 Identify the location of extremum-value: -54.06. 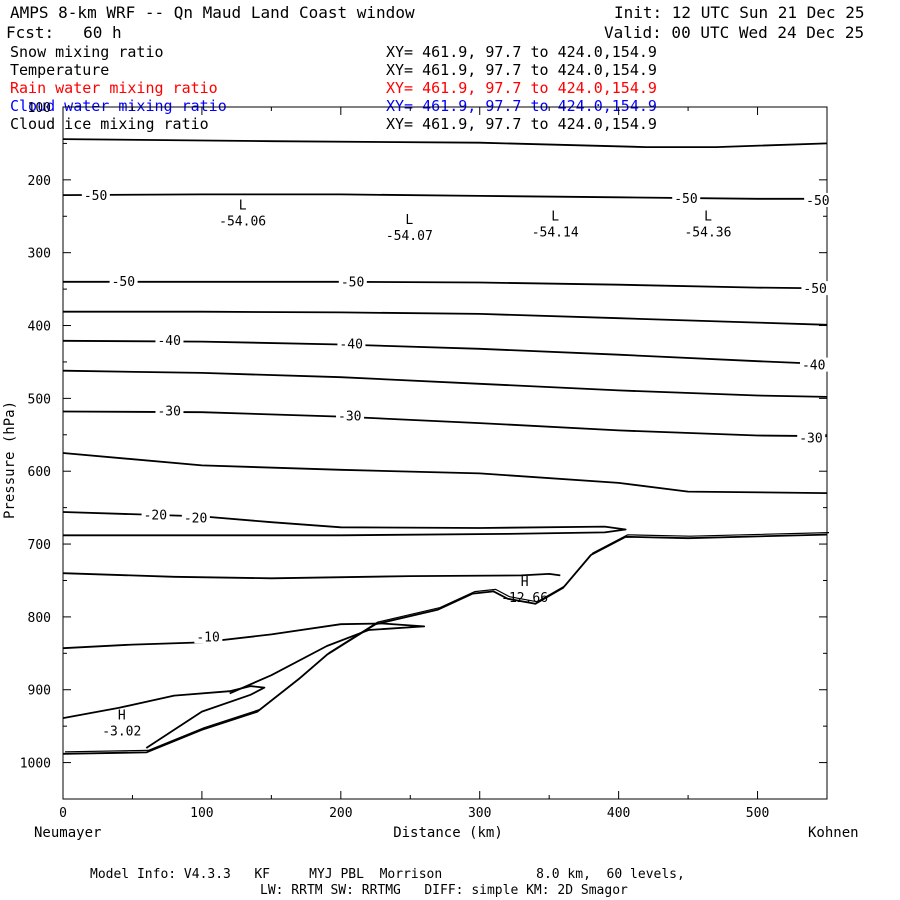
(242, 222).